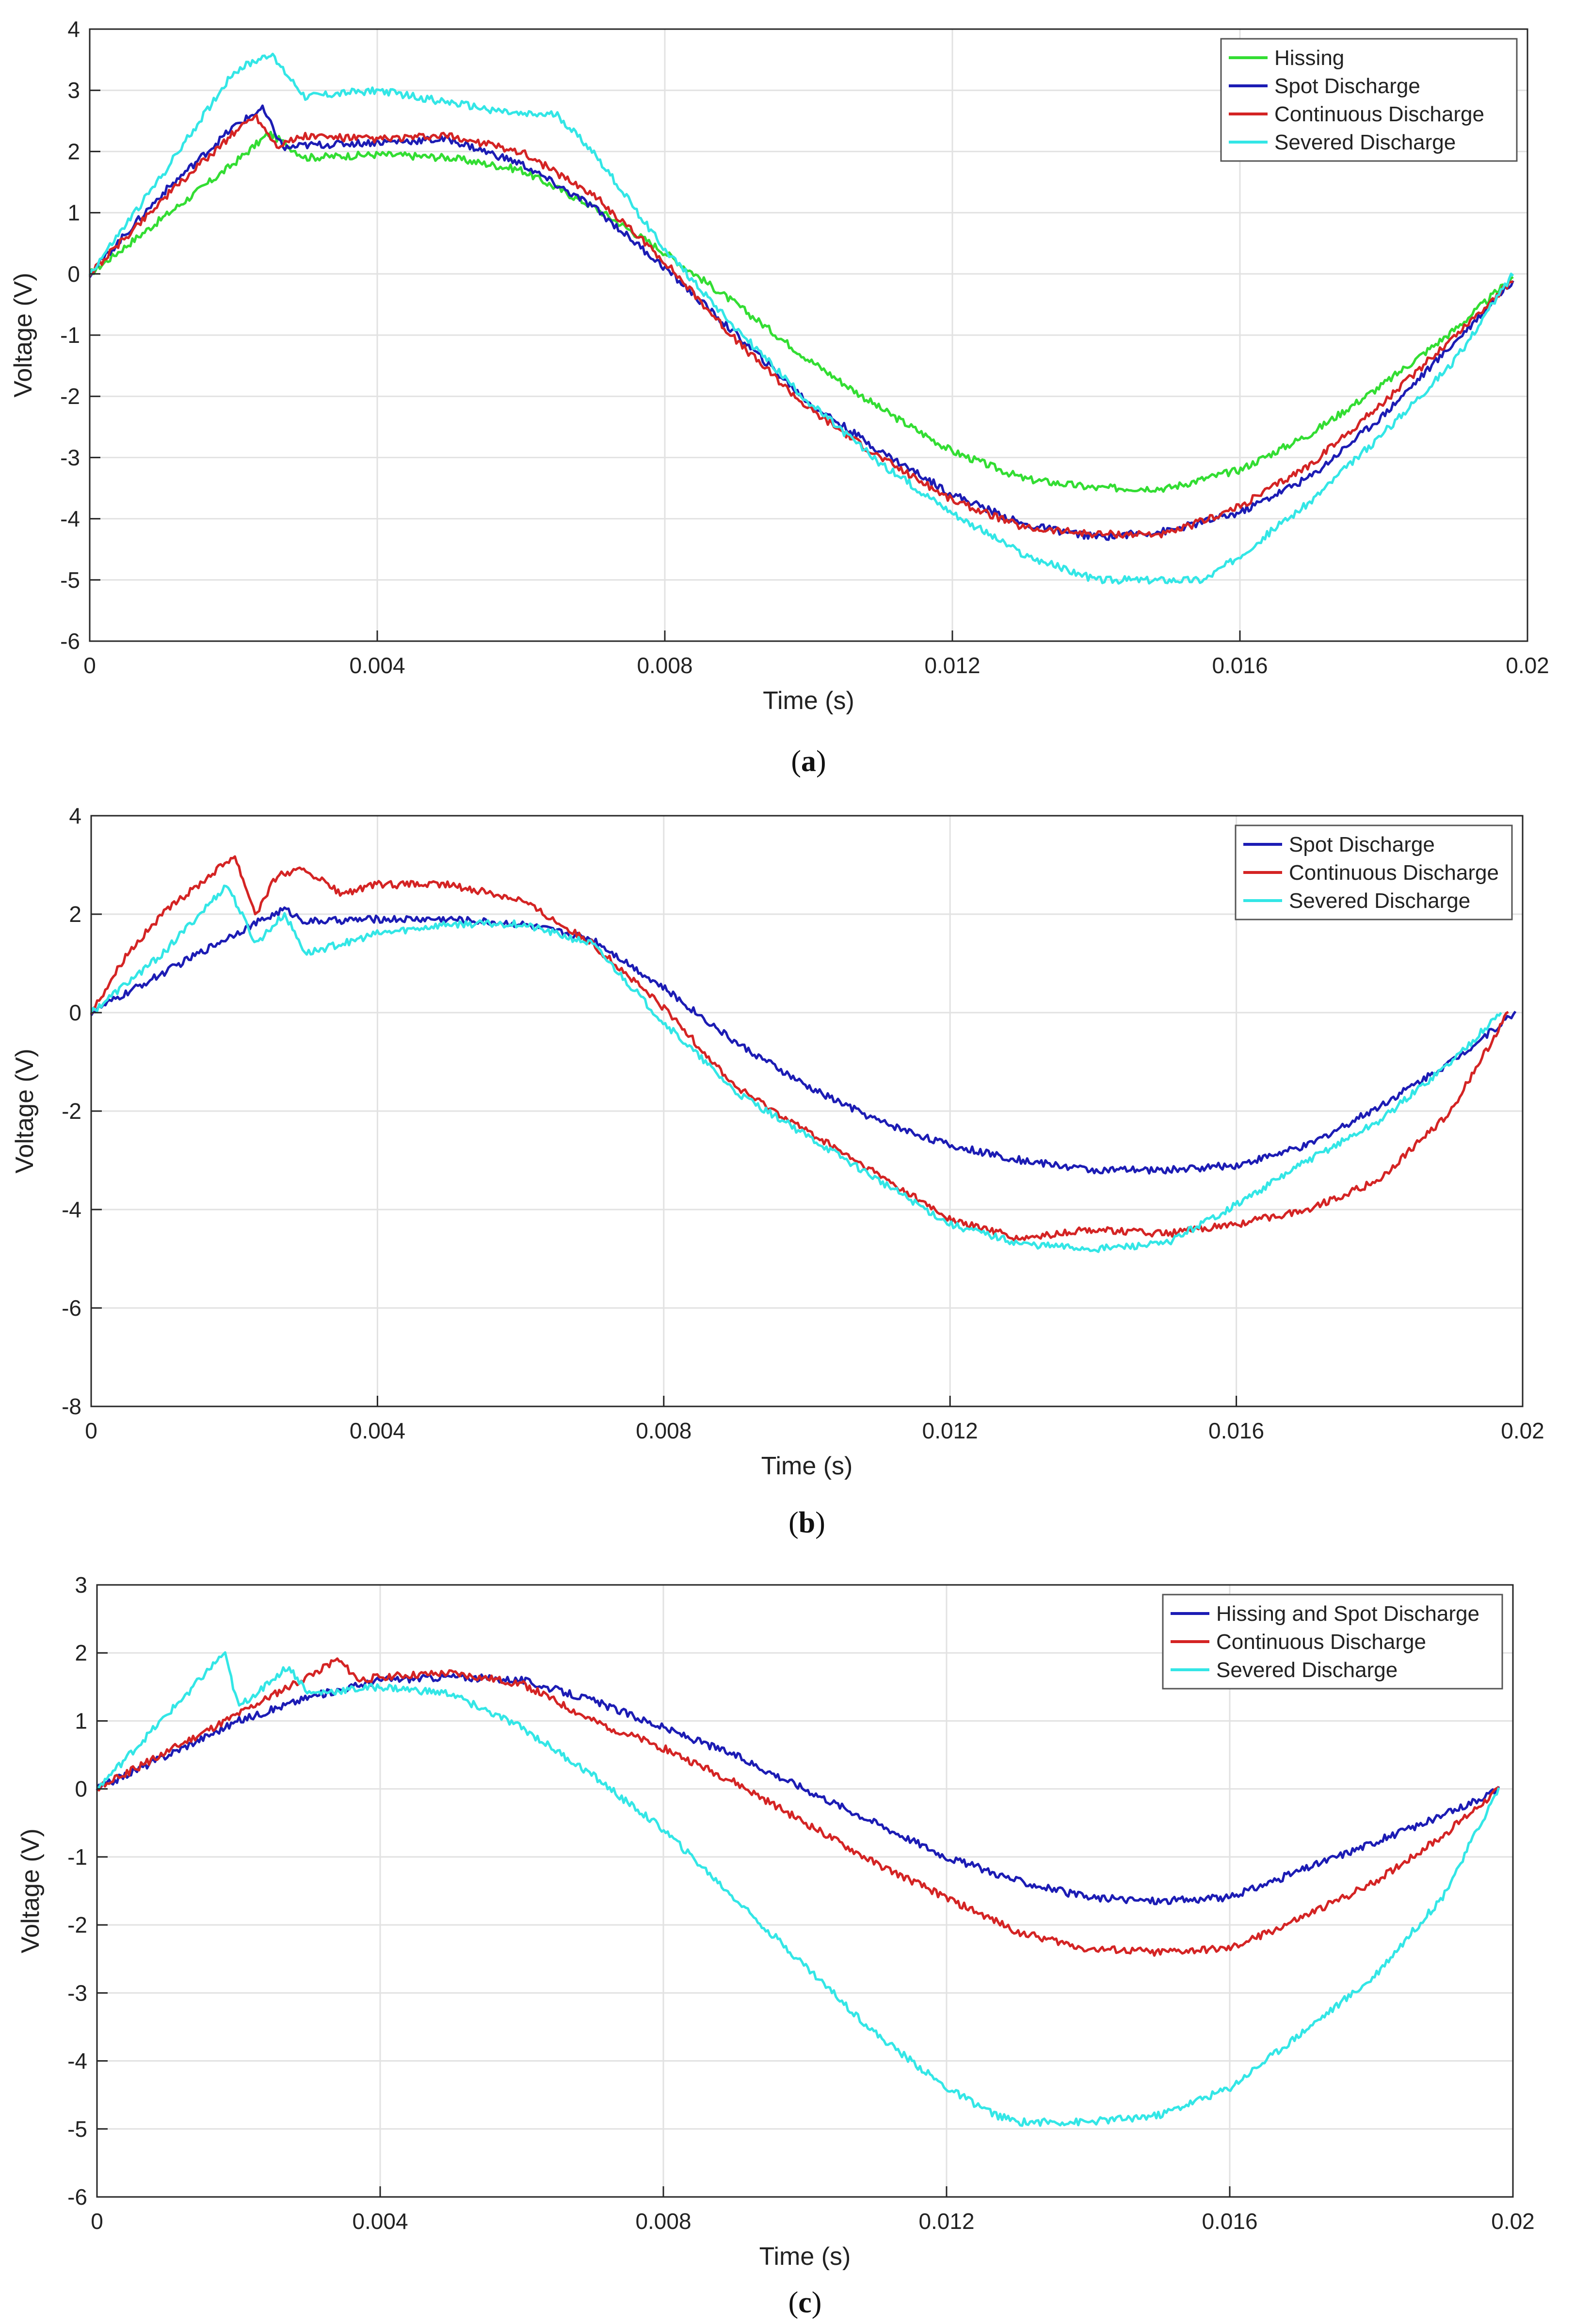 The image size is (1575, 2324). What do you see at coordinates (71, 1406) in the screenshot?
I see `y-tick-label: -8` at bounding box center [71, 1406].